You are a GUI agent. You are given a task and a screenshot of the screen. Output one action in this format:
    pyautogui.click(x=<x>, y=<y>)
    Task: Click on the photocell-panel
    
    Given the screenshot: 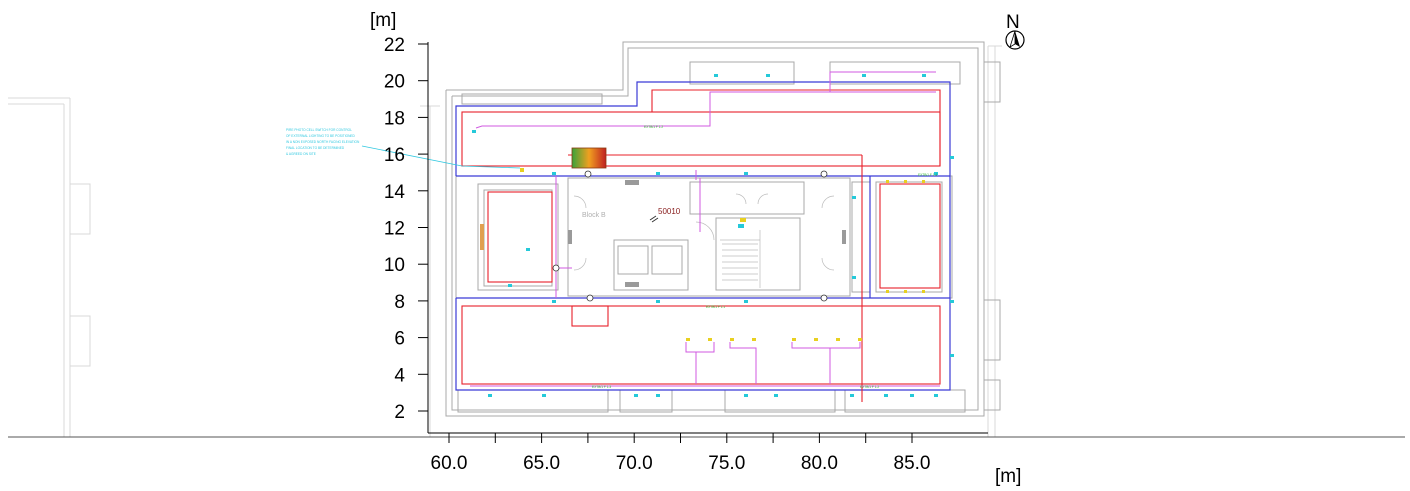 What is the action you would take?
    pyautogui.click(x=589, y=158)
    